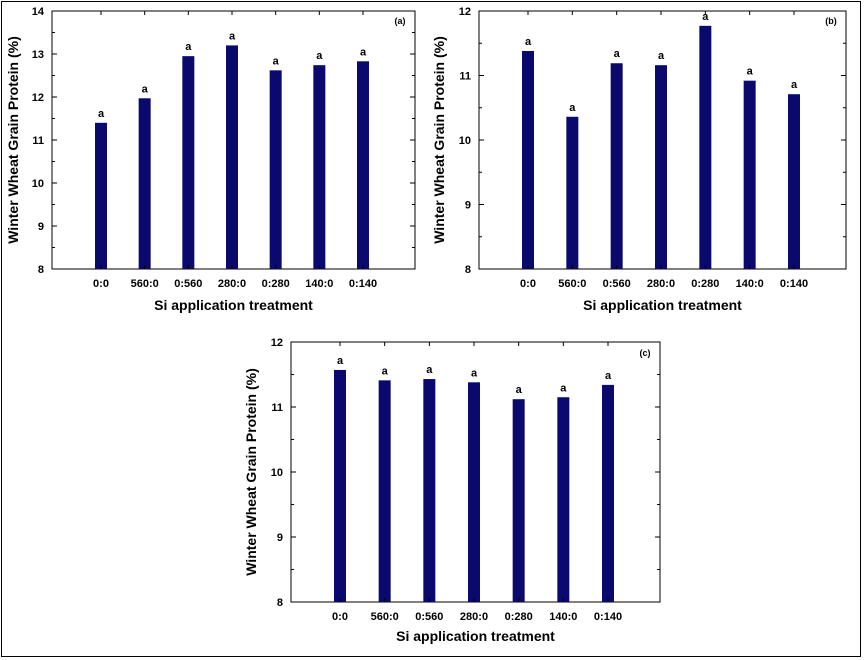 The image size is (864, 660). I want to click on y-tick-label: 13, so click(38, 55).